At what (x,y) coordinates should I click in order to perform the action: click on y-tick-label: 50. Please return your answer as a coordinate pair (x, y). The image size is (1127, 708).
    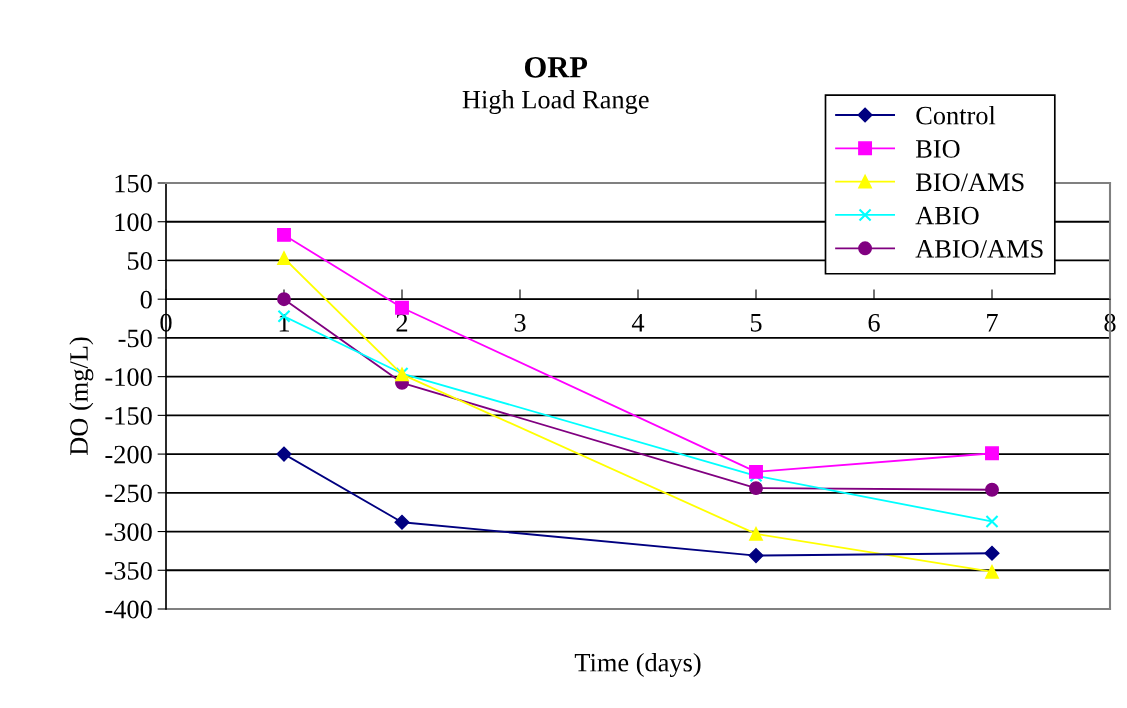
    Looking at the image, I should click on (139, 261).